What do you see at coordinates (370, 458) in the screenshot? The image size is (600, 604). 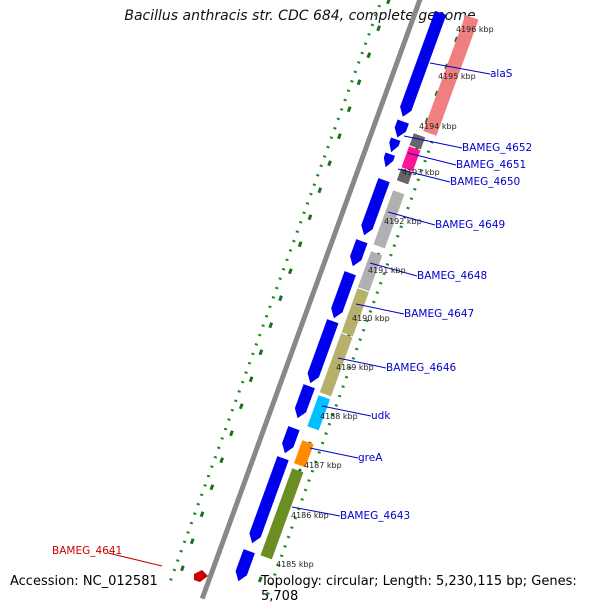 I see `gene-label-grea: greA` at bounding box center [370, 458].